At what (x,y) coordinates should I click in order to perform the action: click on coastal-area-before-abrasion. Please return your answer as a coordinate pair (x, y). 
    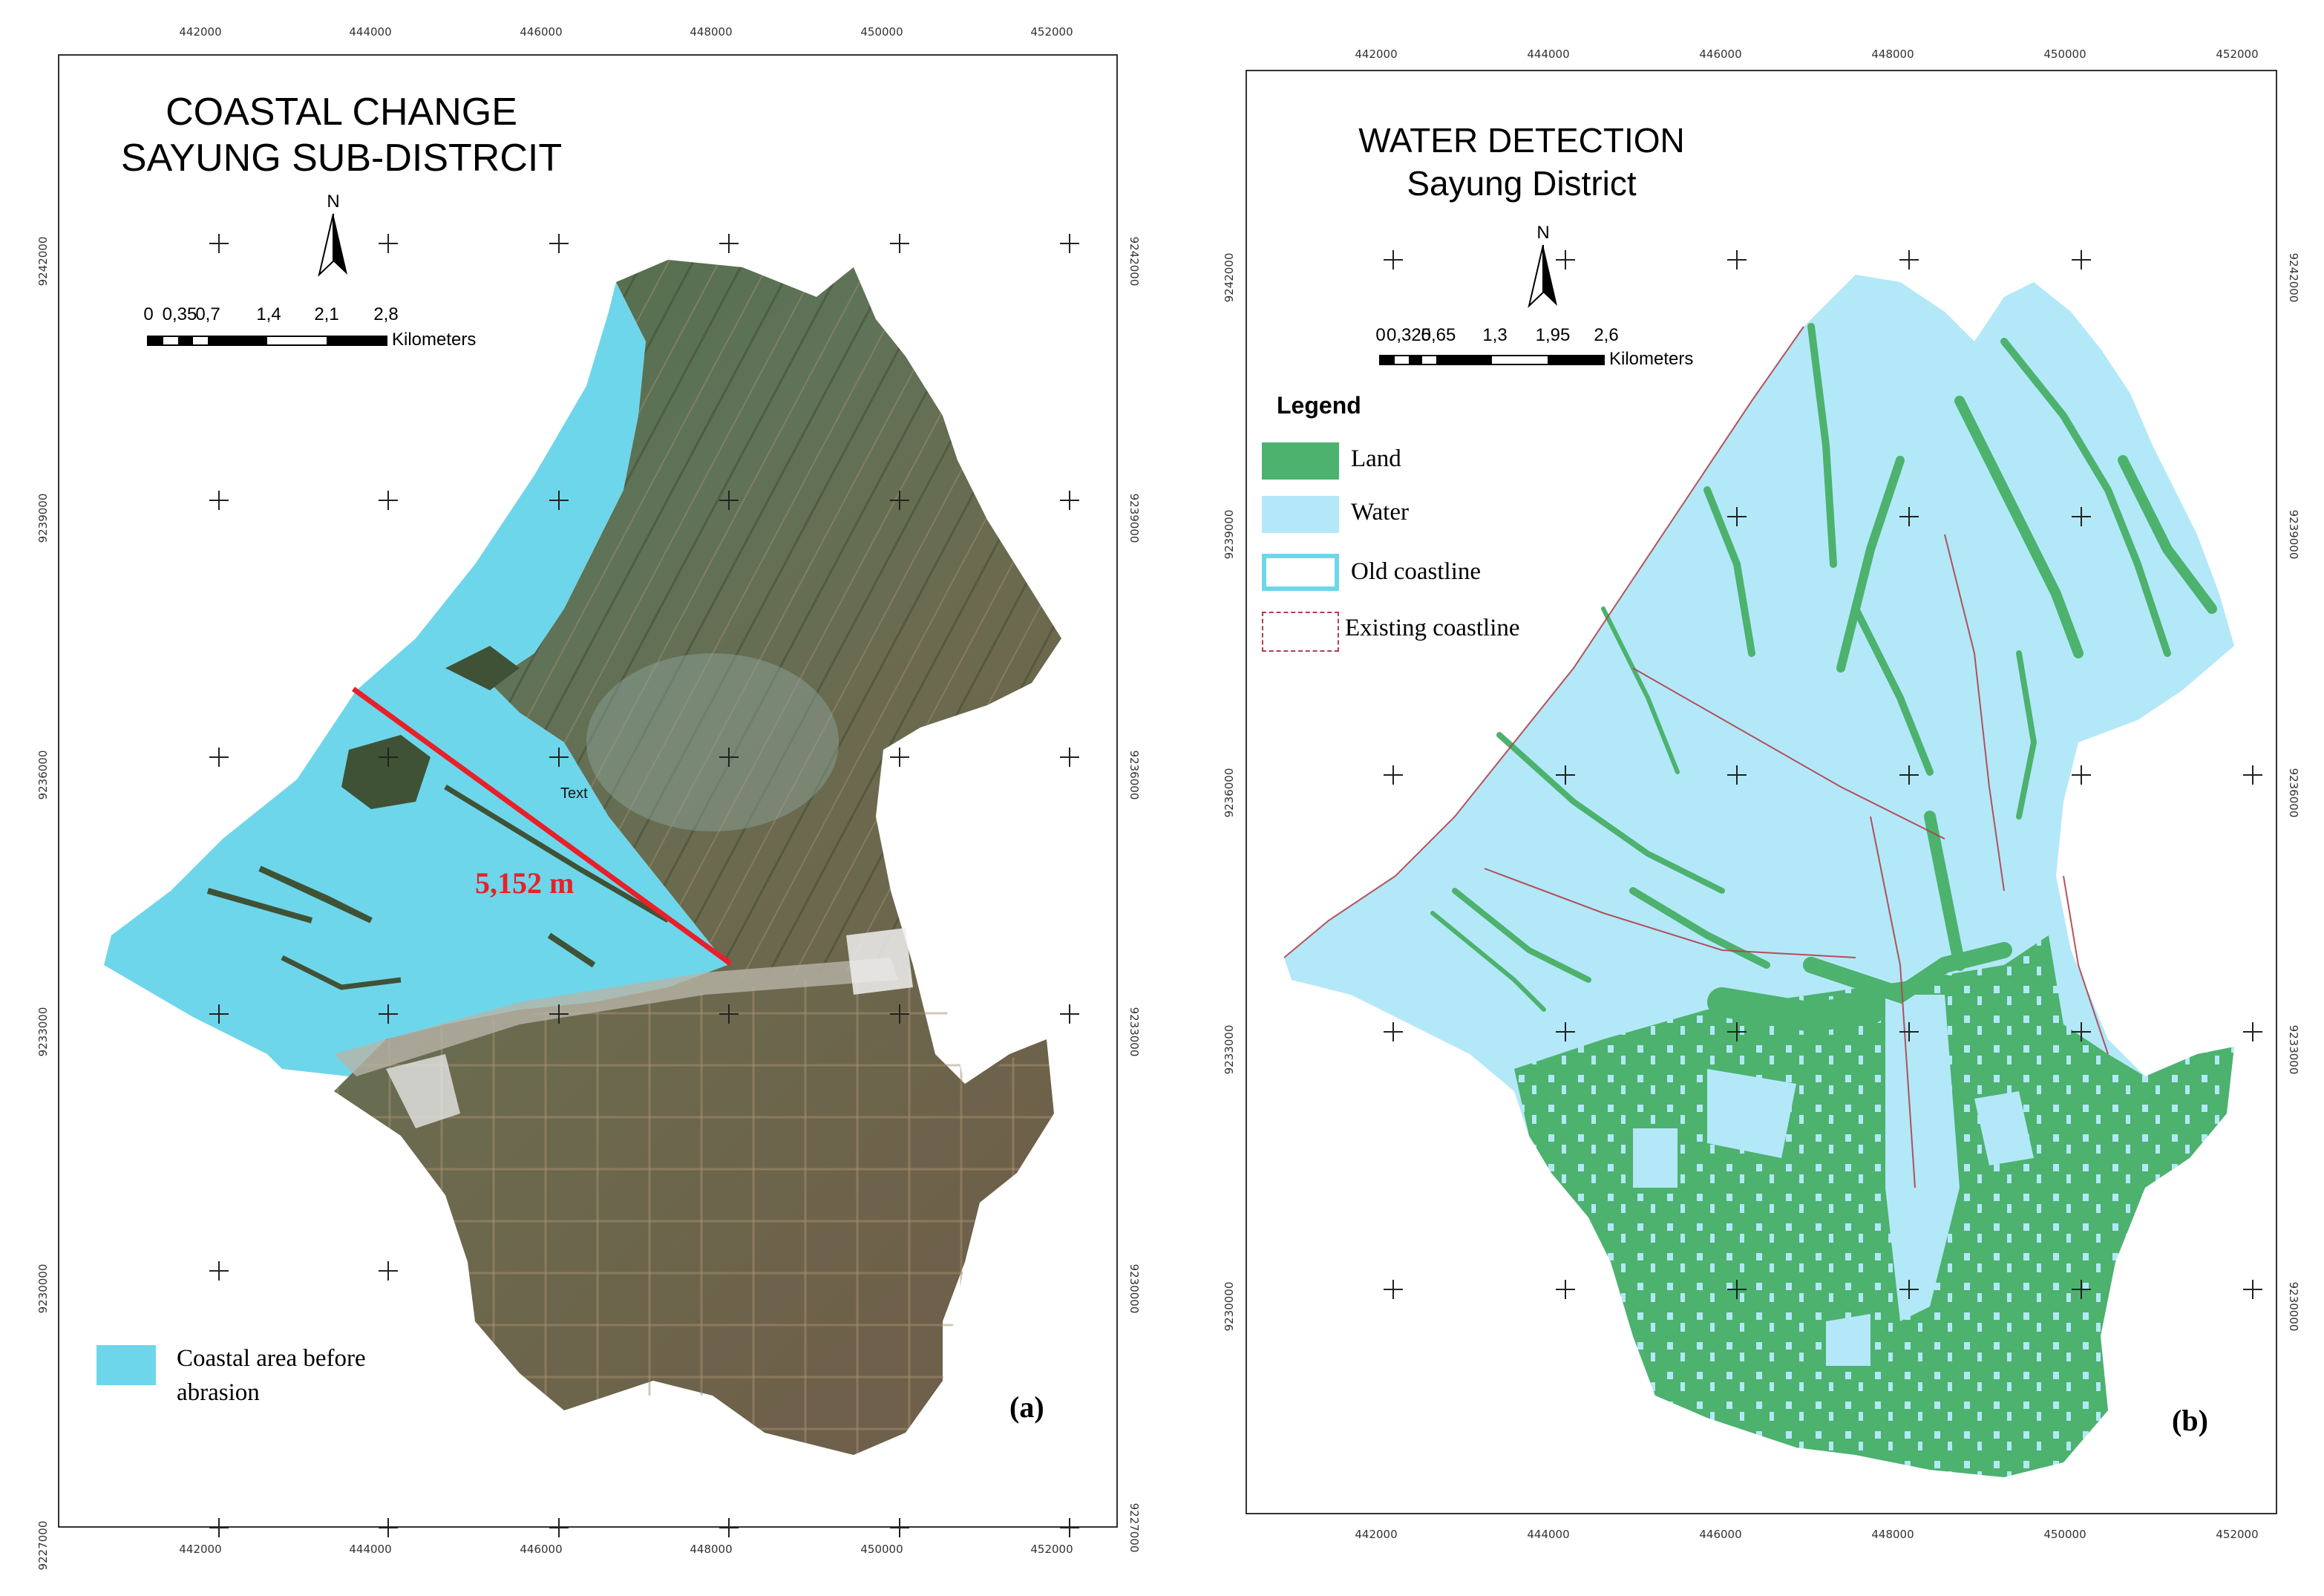
    Looking at the image, I should click on (415, 679).